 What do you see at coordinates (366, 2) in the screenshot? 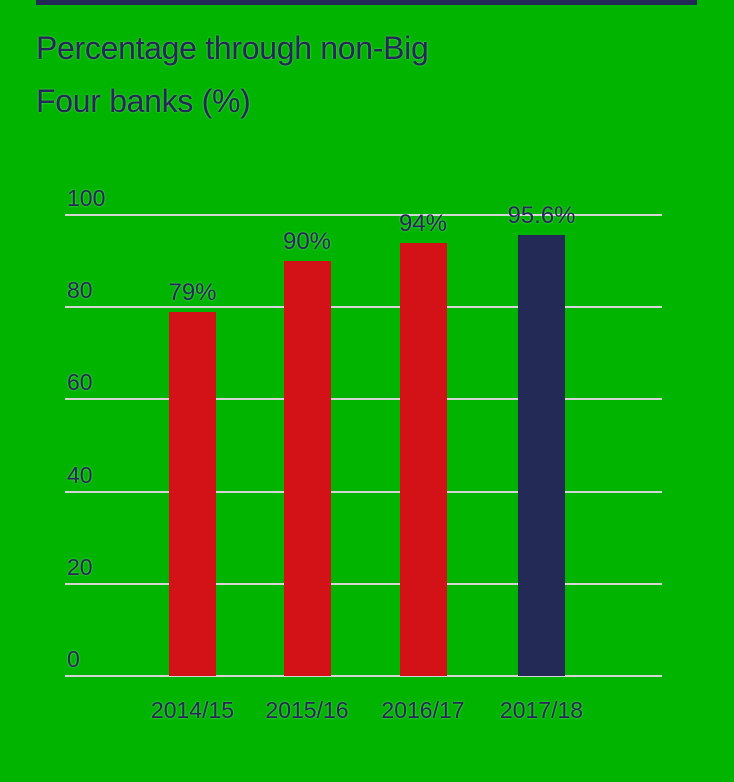
I see `top-accent-bar` at bounding box center [366, 2].